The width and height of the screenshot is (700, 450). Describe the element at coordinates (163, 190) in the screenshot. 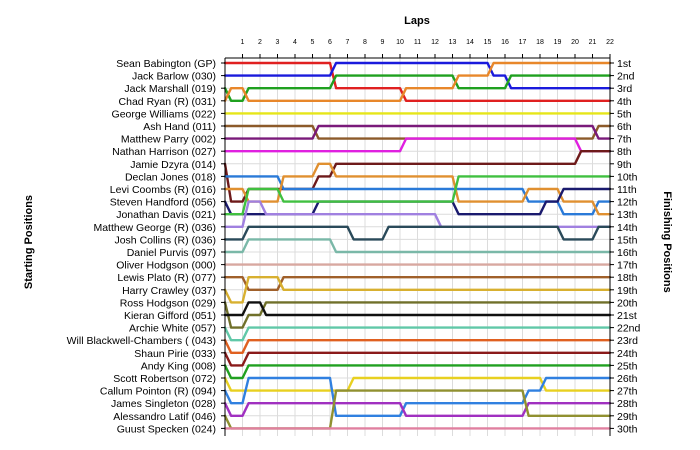

I see `driver-label: Levi Coombs (R) (016)` at that location.